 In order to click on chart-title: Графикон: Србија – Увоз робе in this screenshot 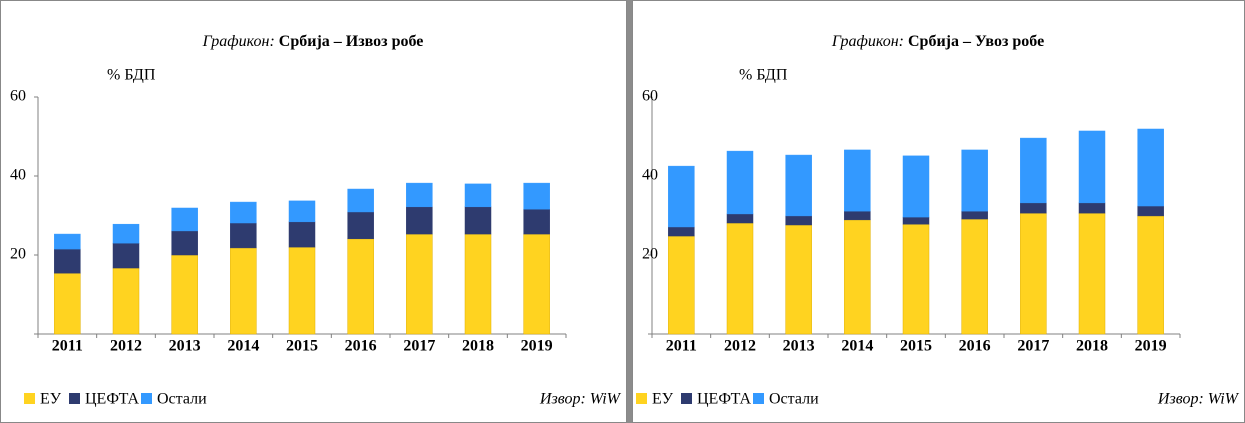, I will do `click(937, 41)`.